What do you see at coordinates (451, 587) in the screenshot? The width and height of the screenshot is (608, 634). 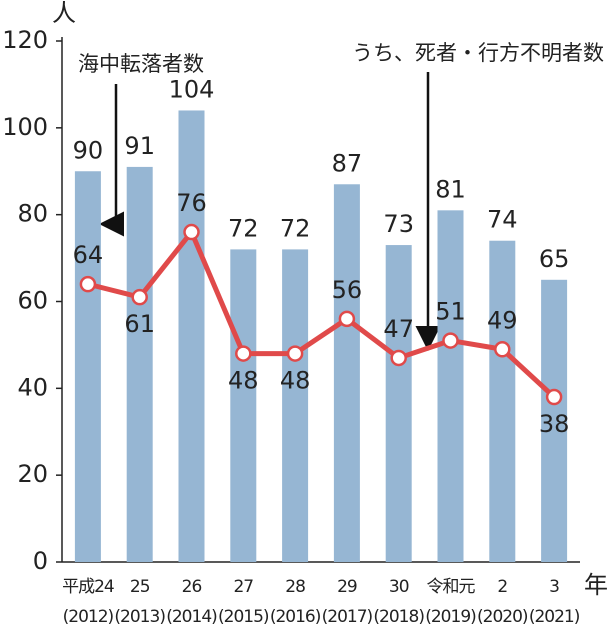 I see `x-tick-label: 令和元` at bounding box center [451, 587].